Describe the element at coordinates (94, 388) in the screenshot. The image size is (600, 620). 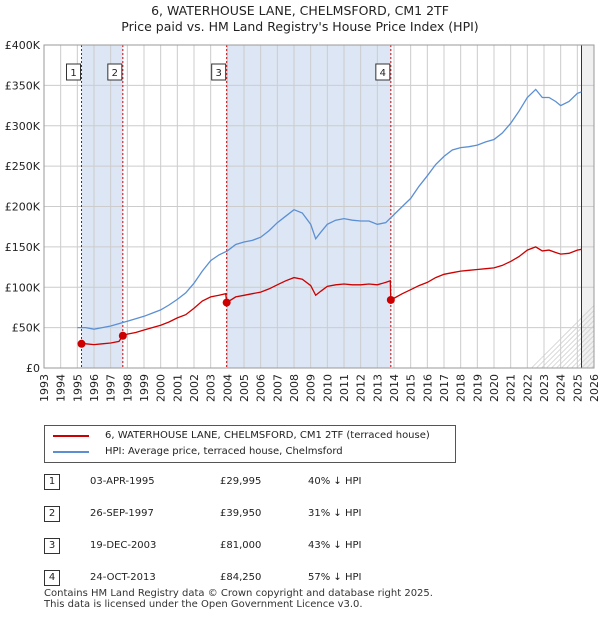
I see `x-tick-label: 1996` at that location.